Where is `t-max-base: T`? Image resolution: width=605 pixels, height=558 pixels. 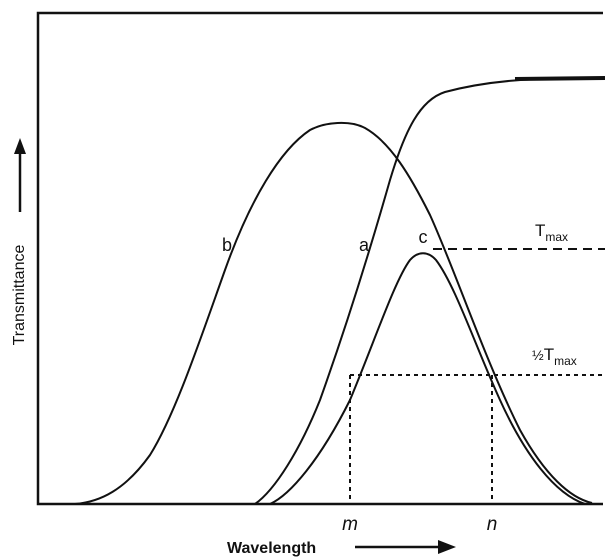
t-max-base: T is located at coordinates (540, 230).